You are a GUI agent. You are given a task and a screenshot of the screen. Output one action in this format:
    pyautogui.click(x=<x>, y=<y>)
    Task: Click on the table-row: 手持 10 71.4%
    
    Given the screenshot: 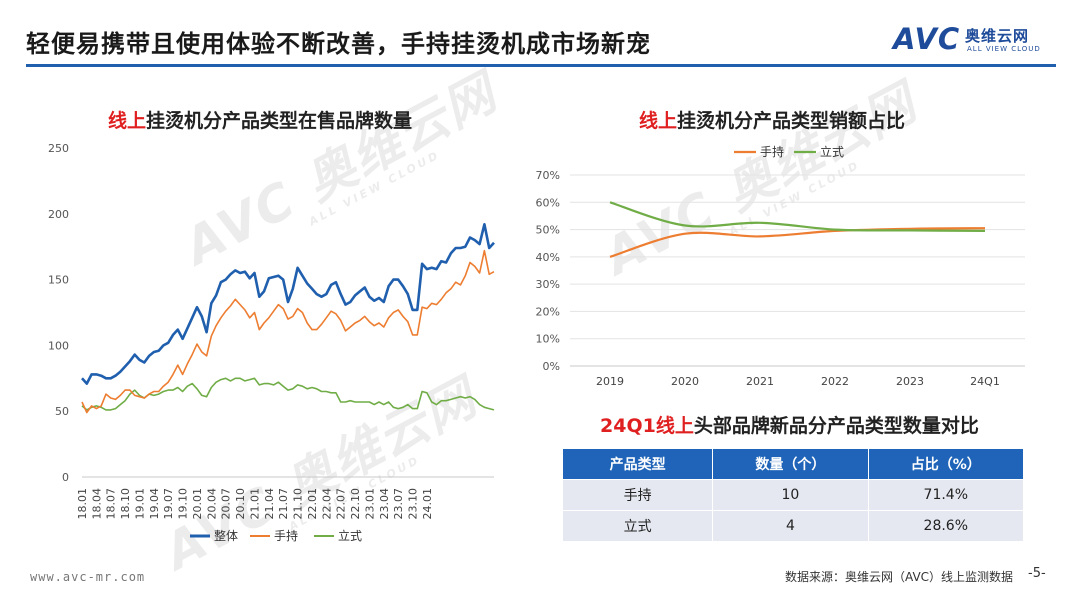 What is the action you would take?
    pyautogui.click(x=793, y=495)
    